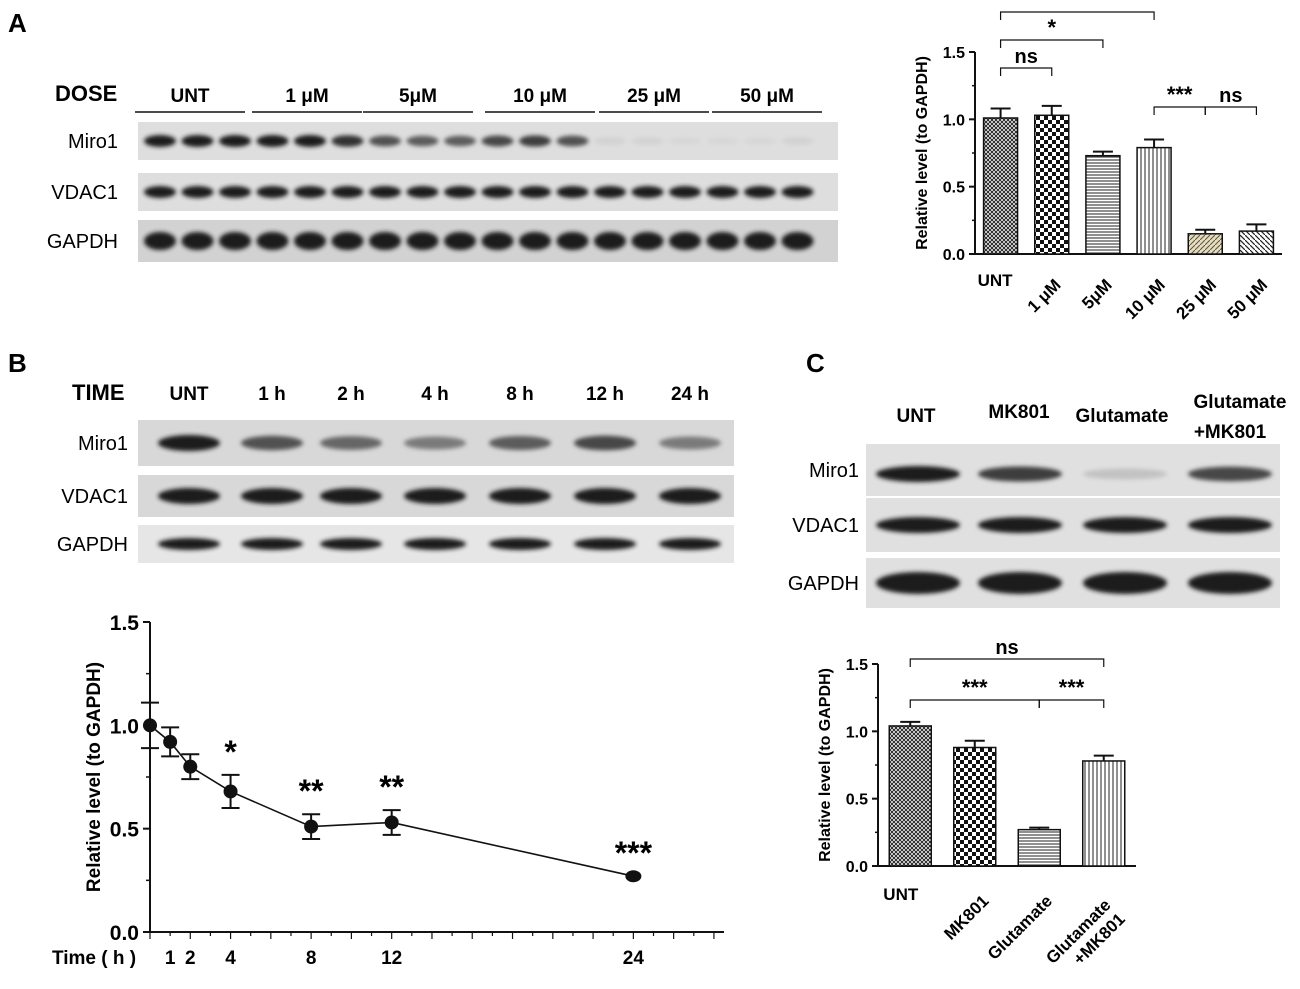  What do you see at coordinates (306, 96) in the screenshot?
I see `blot-a-group-label: 1 μM` at bounding box center [306, 96].